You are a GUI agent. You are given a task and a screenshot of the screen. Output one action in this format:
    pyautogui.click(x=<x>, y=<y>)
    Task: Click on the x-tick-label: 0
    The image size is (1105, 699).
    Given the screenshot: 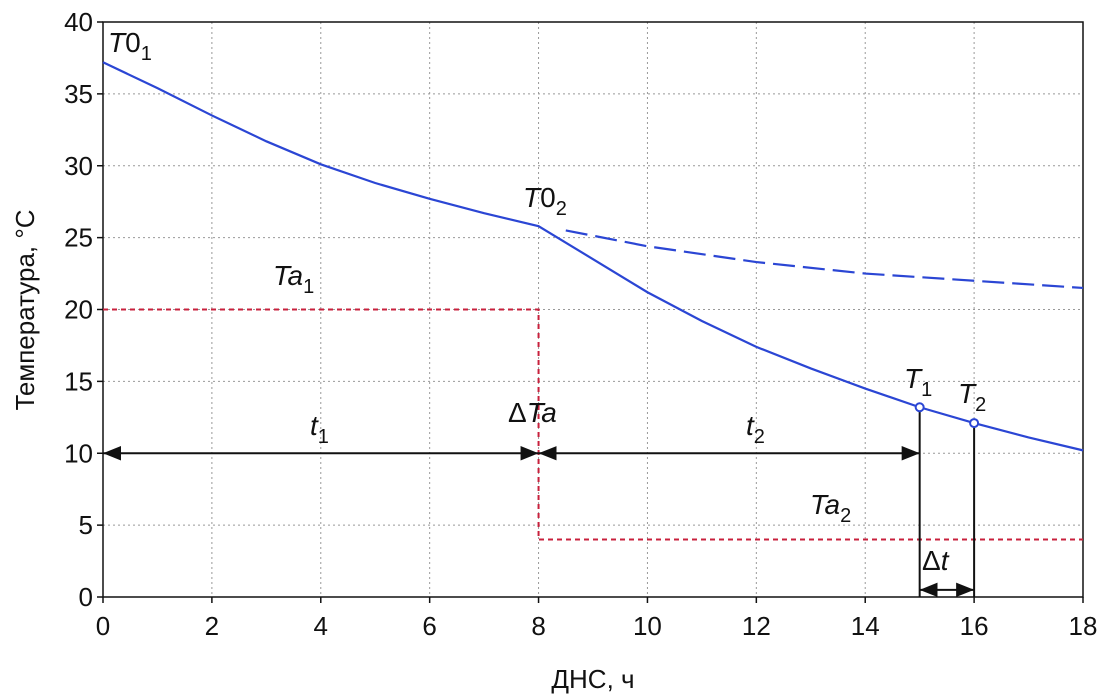 What is the action you would take?
    pyautogui.click(x=103, y=626)
    